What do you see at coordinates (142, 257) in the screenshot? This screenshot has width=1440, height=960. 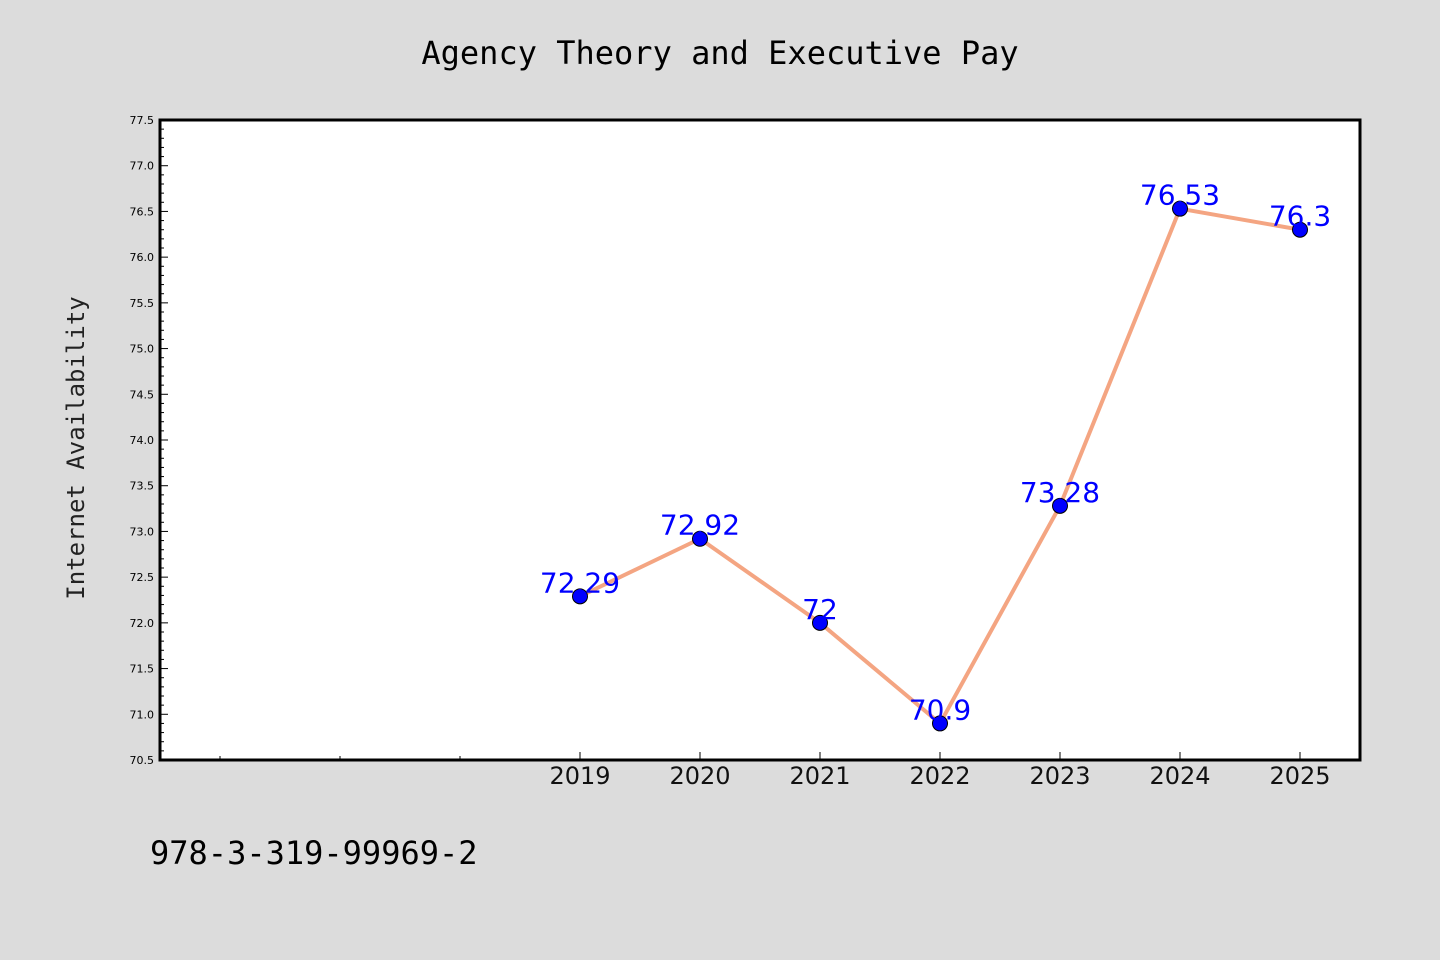 I see `y-tick-label: 76.0` at bounding box center [142, 257].